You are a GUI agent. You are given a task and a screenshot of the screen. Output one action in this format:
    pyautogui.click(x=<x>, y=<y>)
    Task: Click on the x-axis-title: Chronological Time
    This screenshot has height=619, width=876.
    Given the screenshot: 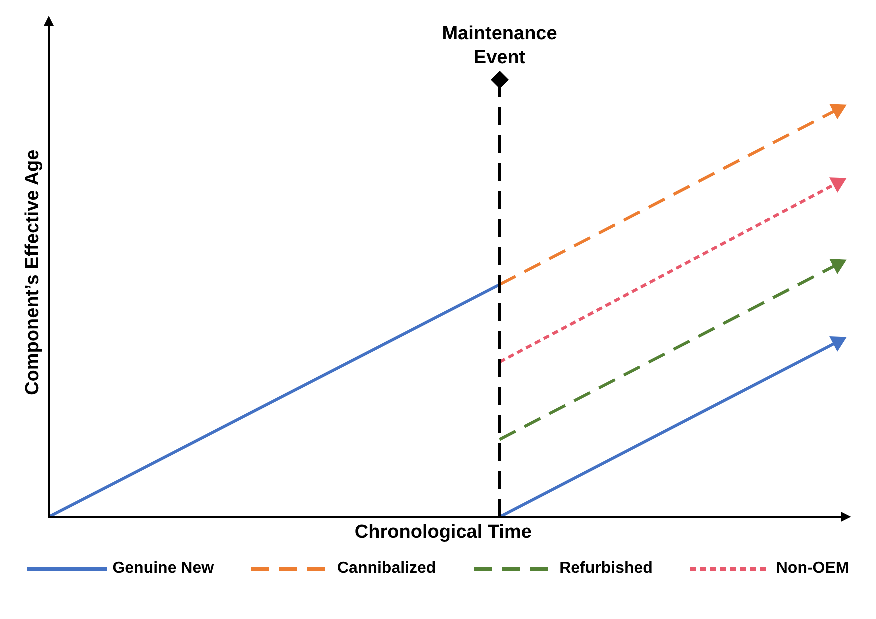 What is the action you would take?
    pyautogui.click(x=443, y=532)
    